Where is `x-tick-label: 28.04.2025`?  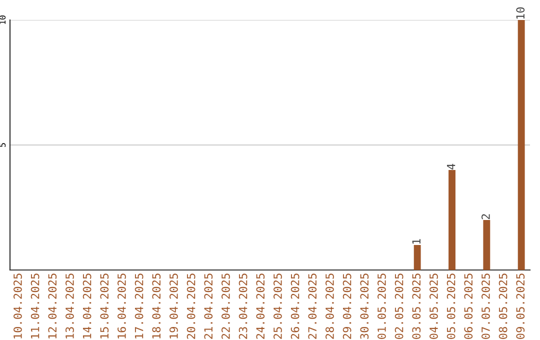 x-tick-label: 28.04.2025 is located at coordinates (330, 306).